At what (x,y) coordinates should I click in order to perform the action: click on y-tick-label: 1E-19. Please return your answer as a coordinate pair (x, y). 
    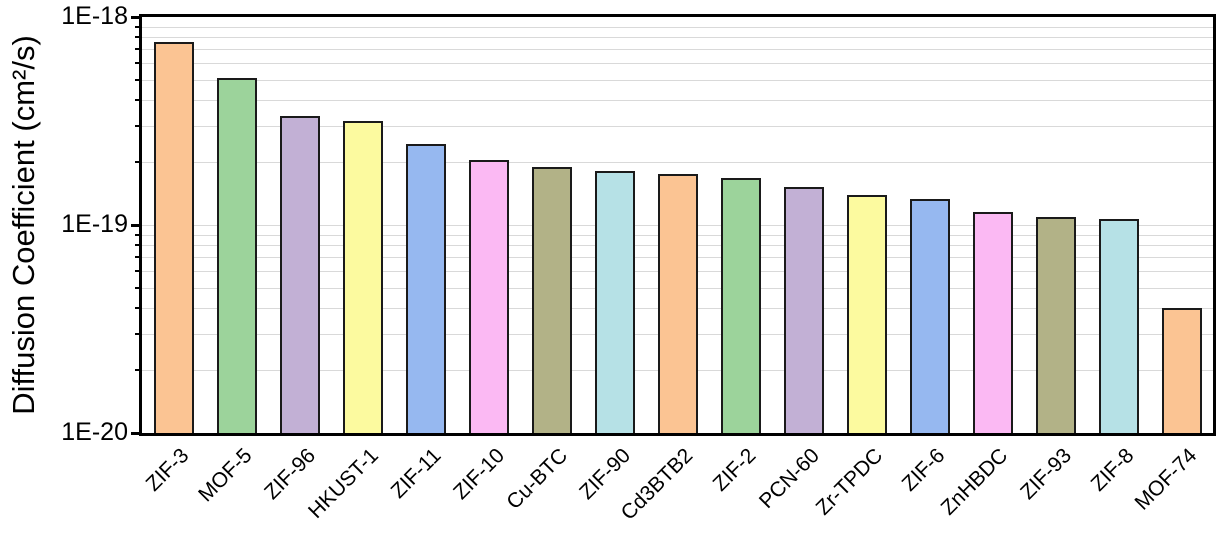
    Looking at the image, I should click on (94, 223).